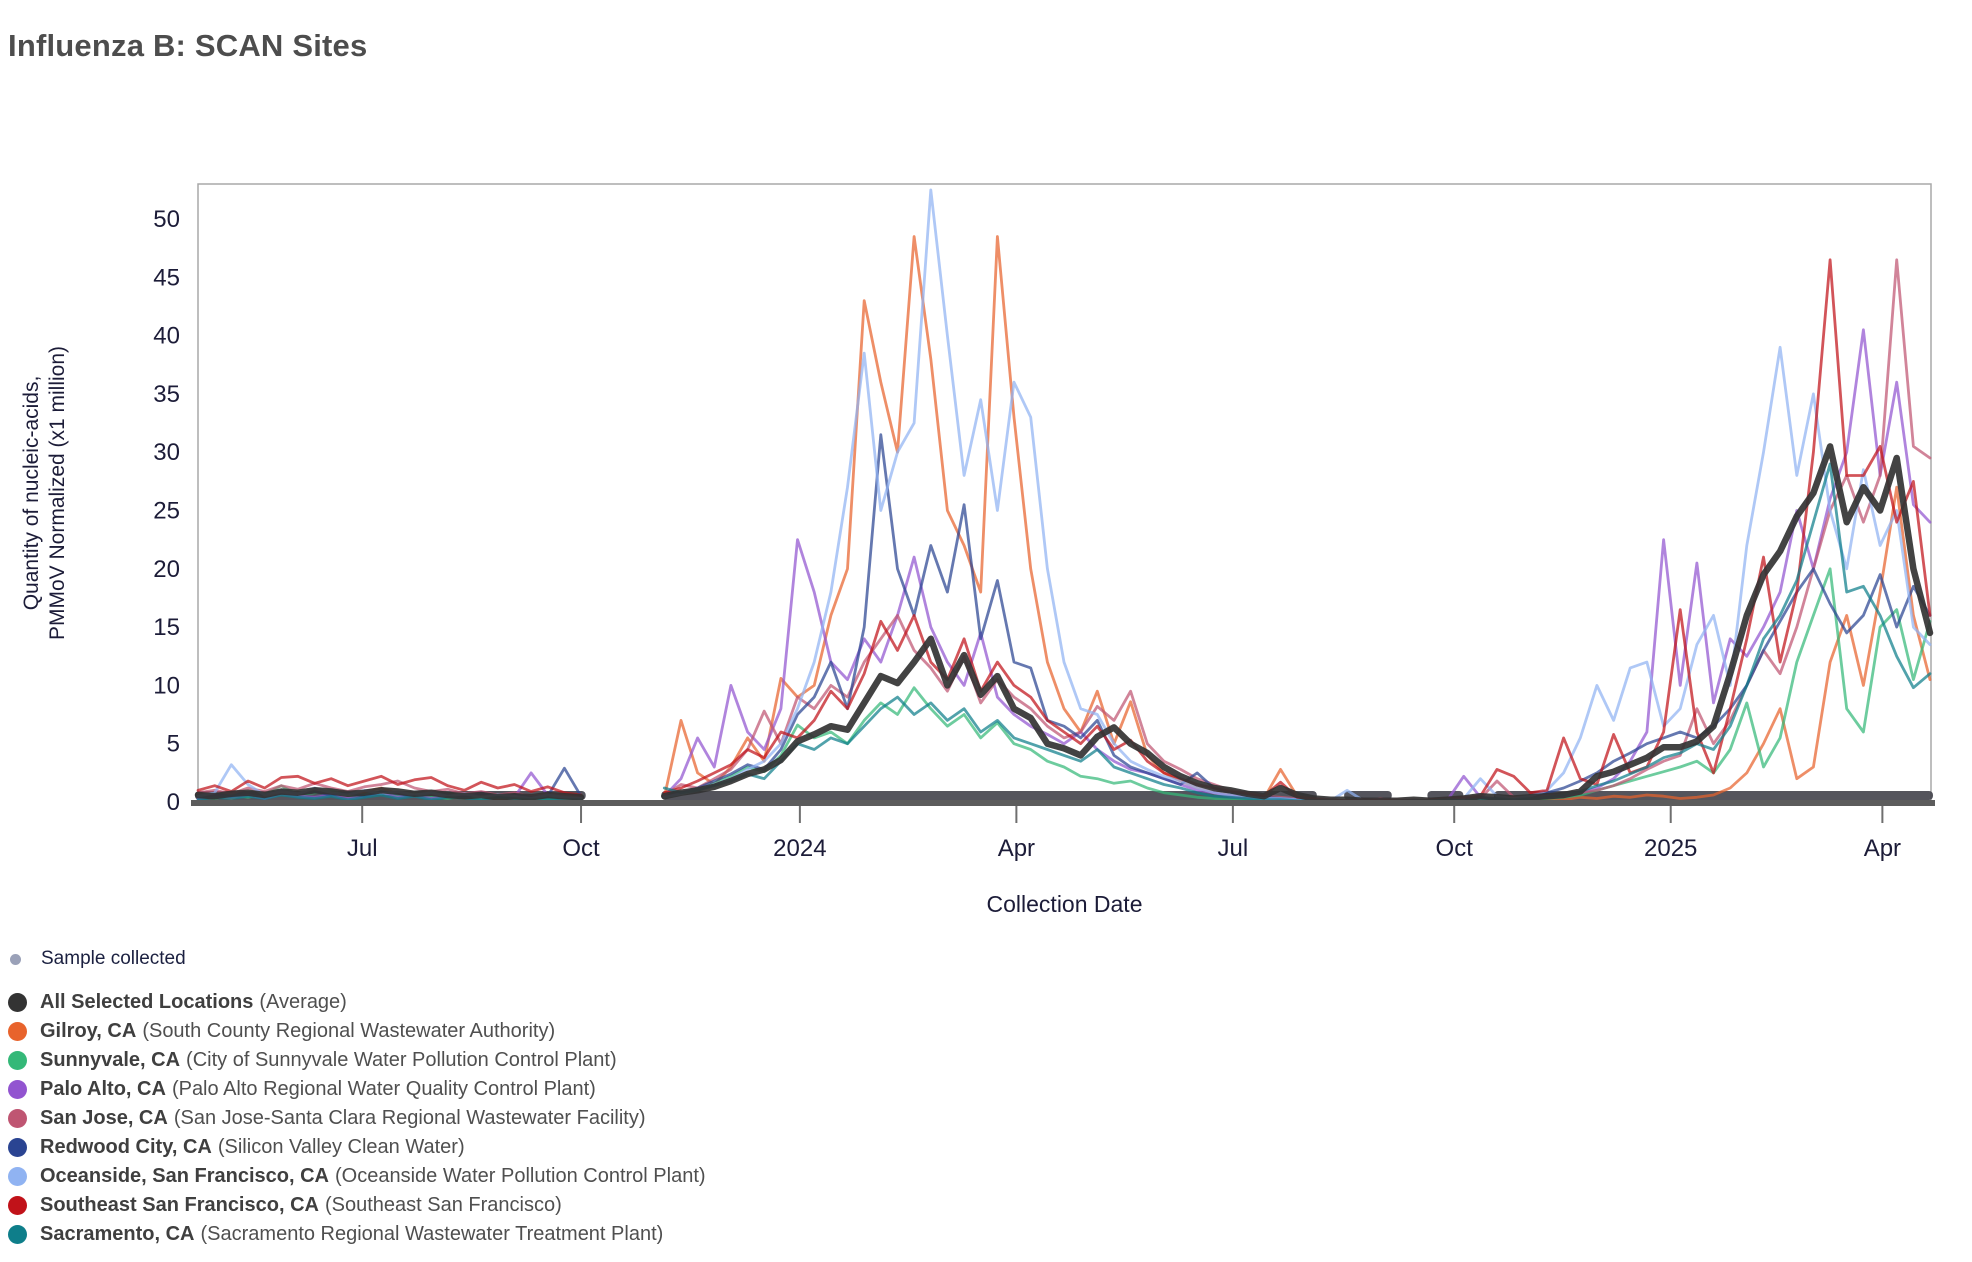 Image resolution: width=1972 pixels, height=1262 pixels. Describe the element at coordinates (110, 1060) in the screenshot. I see `legend-item-name: Sunnyvale, CA` at that location.